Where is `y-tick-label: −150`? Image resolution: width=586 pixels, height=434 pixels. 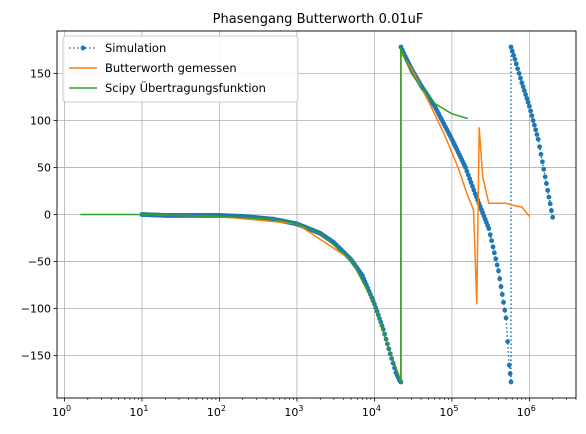
y-tick-label: −150 is located at coordinates (36, 356).